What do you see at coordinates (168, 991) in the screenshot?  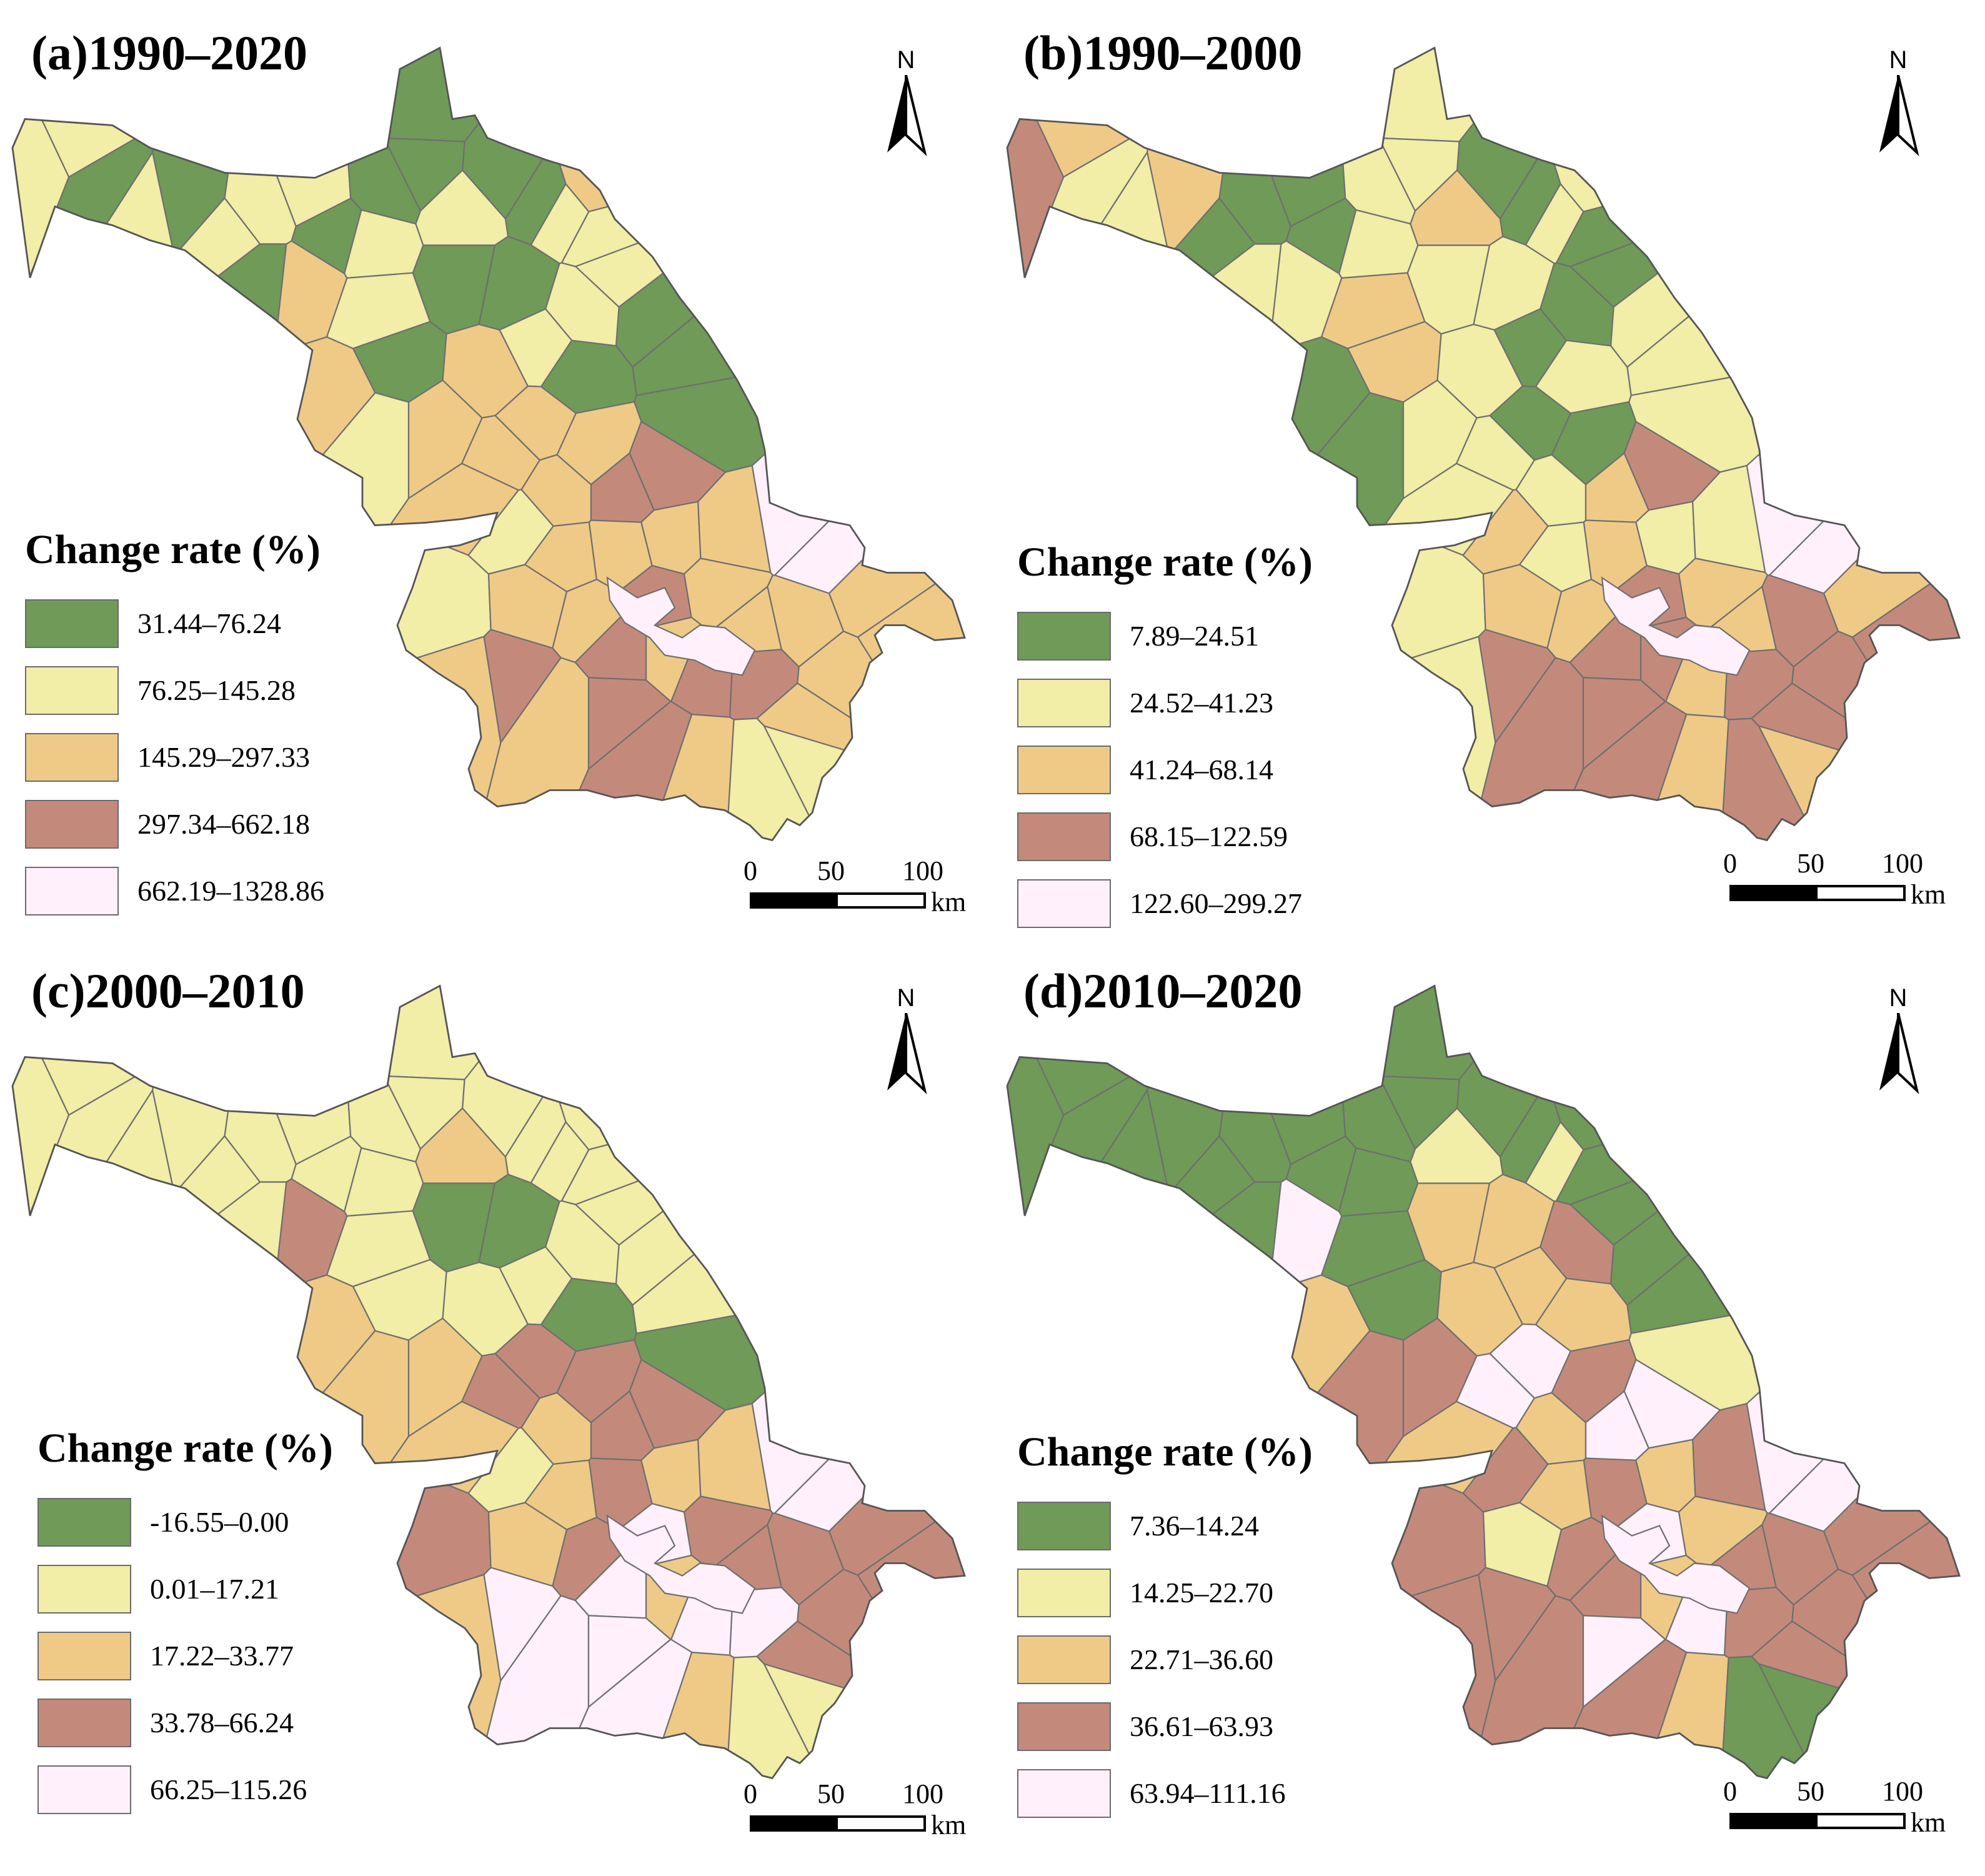 I see `panel-title: (c)2000–2010` at bounding box center [168, 991].